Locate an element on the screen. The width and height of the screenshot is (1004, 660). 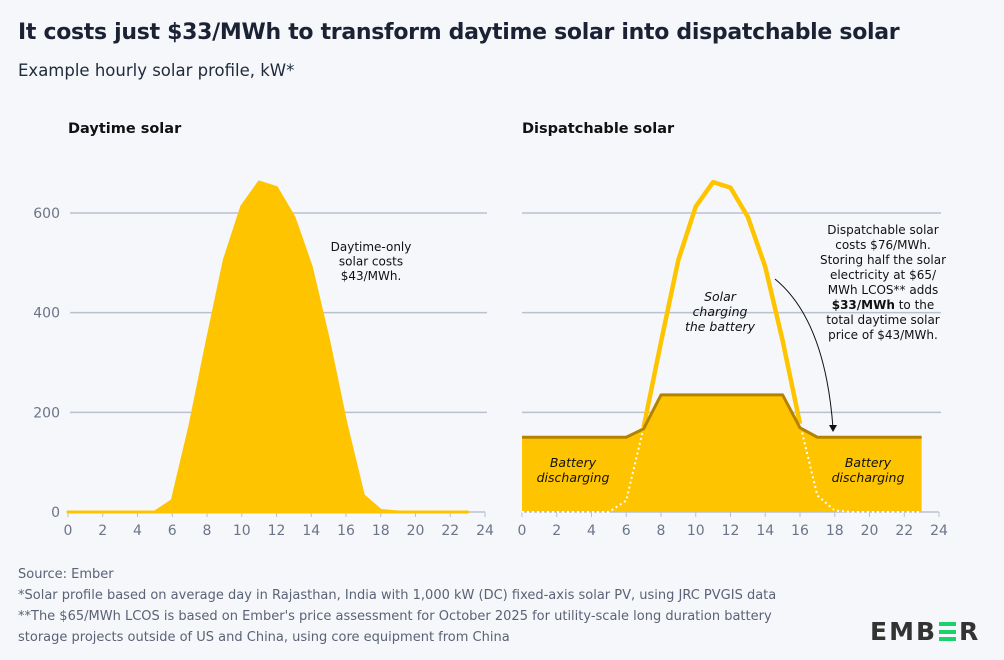
discharging-label-left: discharging is located at coordinates (573, 477).